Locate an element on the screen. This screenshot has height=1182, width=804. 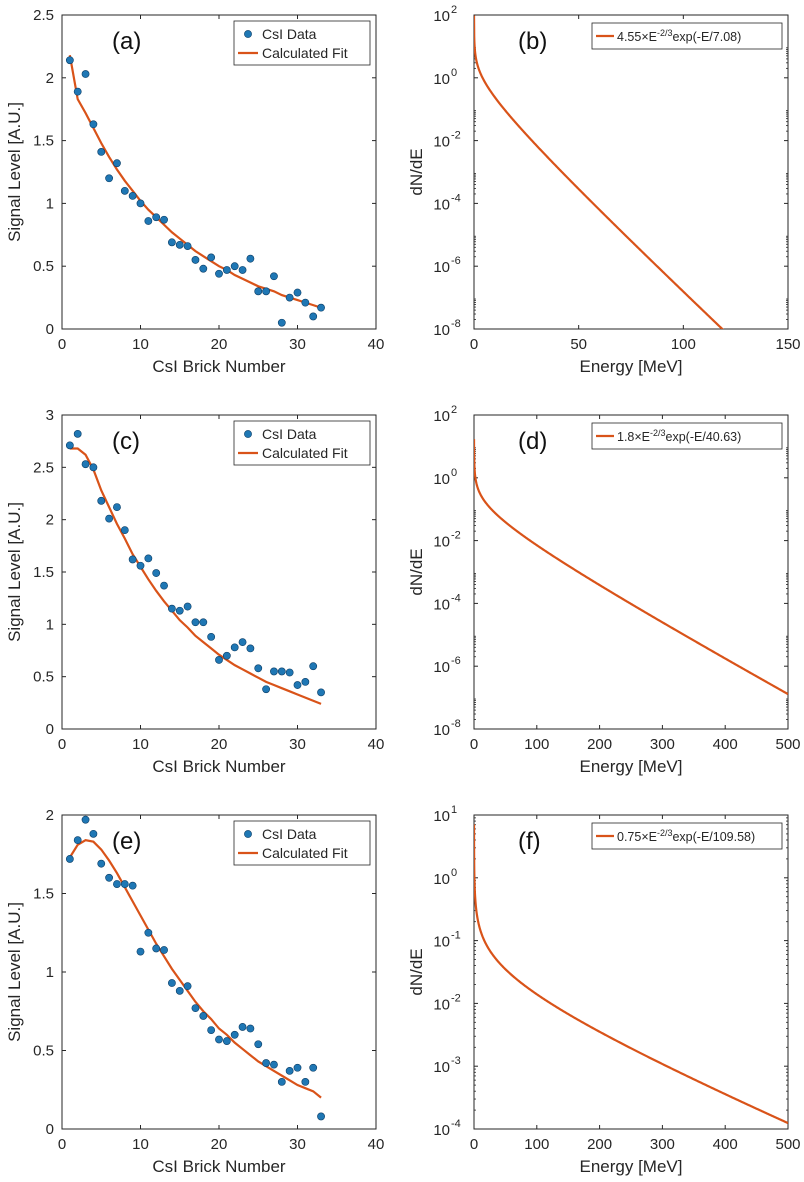
legend-entry-fit: 0.75×E-2/3exp(-E/109.58) is located at coordinates (686, 836).